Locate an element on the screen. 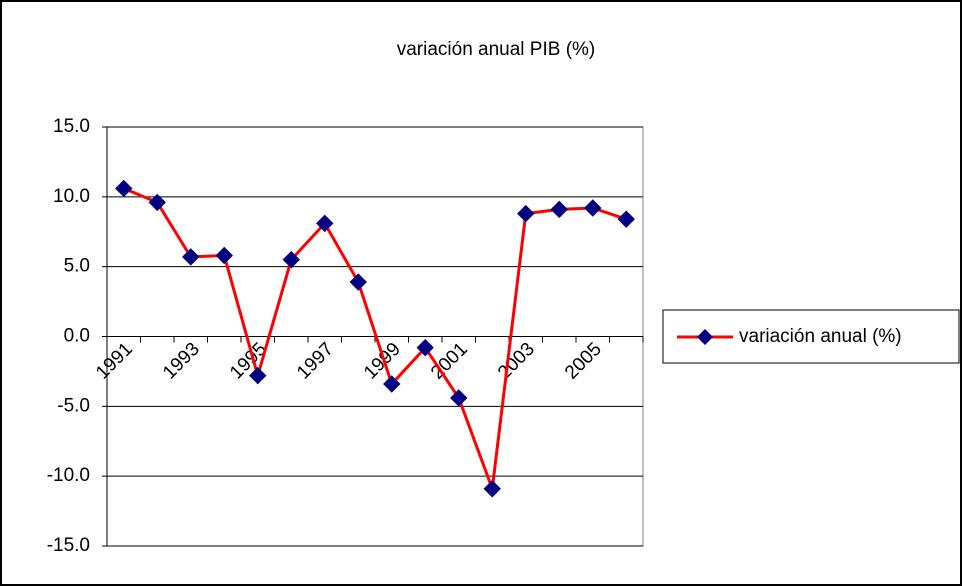 Image resolution: width=962 pixels, height=586 pixels. y-tick-label: -5.0 is located at coordinates (73, 405).